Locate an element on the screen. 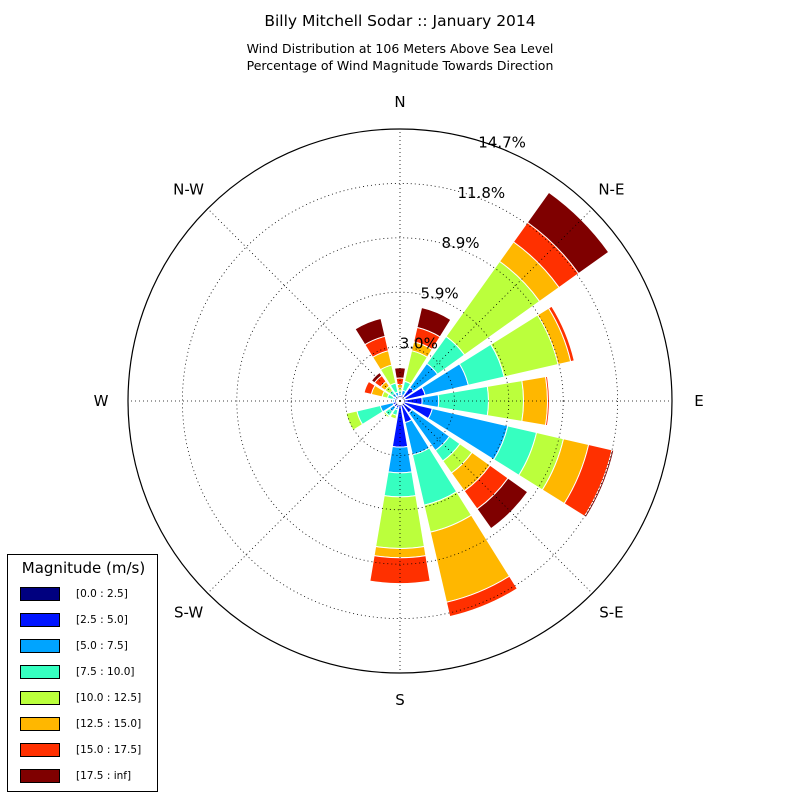 This screenshot has width=800, height=800. sector-157.5deg-bin-6 is located at coordinates (481, 596).